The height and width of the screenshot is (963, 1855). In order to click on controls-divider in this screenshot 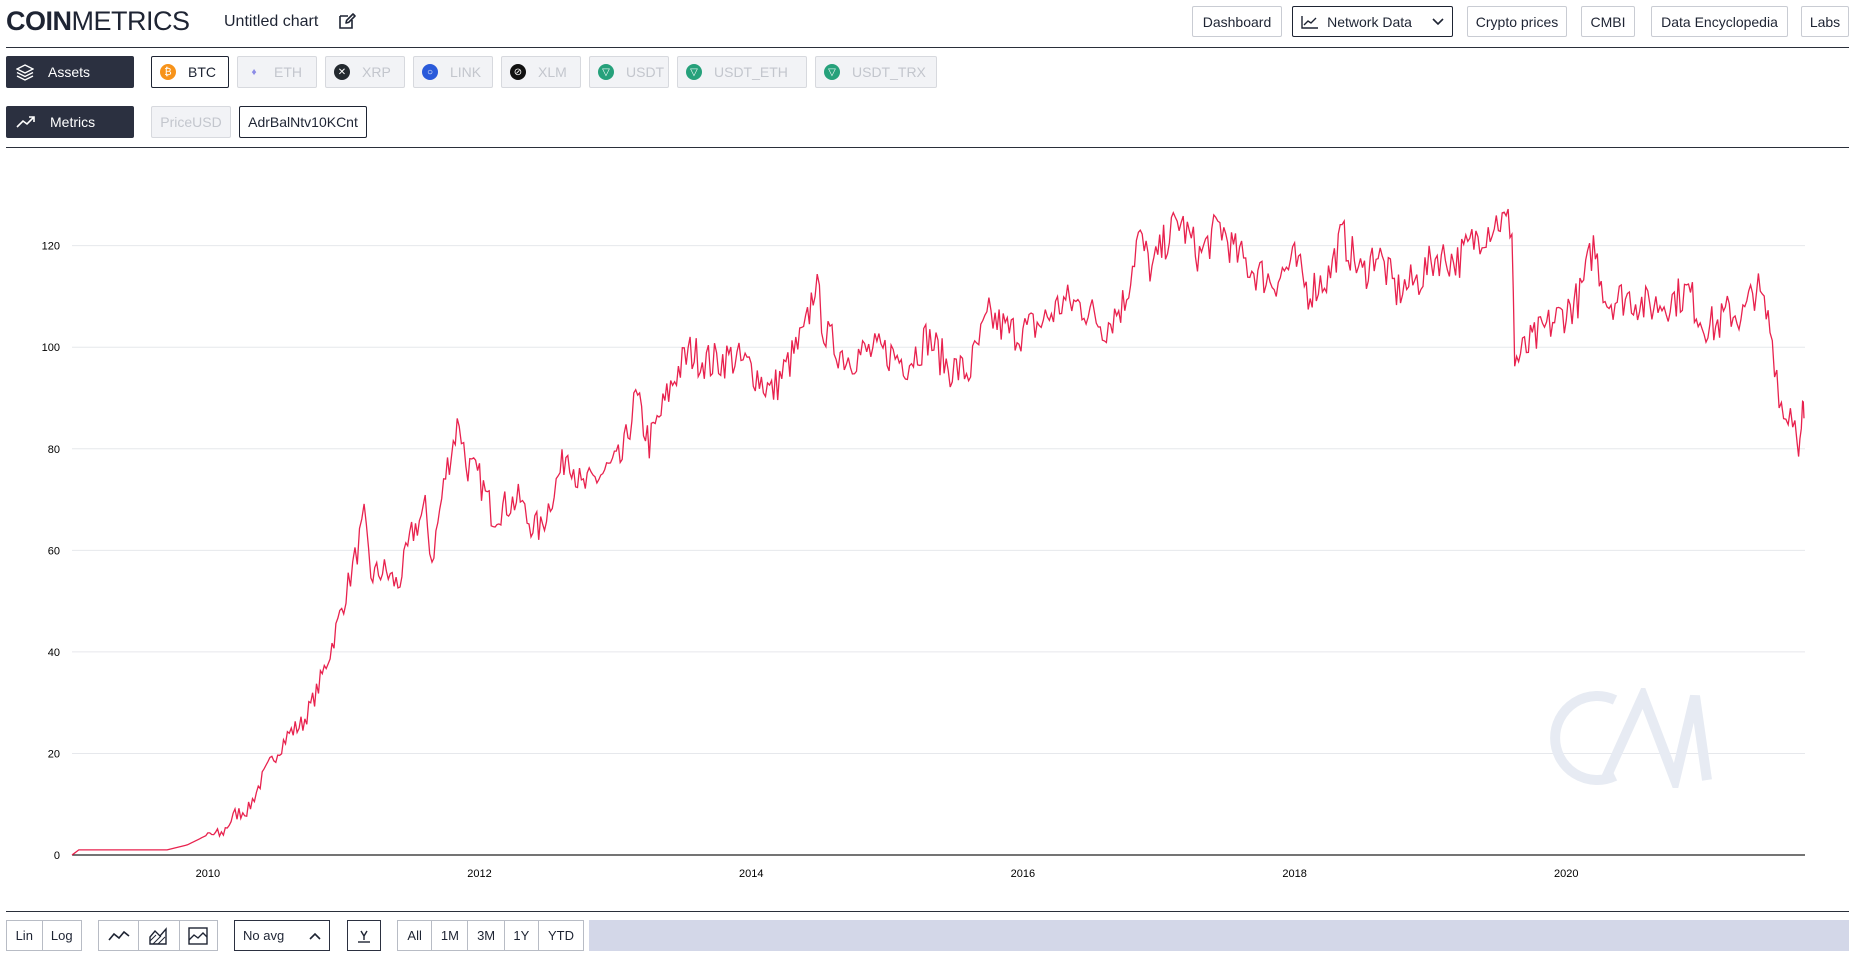, I will do `click(927, 147)`.